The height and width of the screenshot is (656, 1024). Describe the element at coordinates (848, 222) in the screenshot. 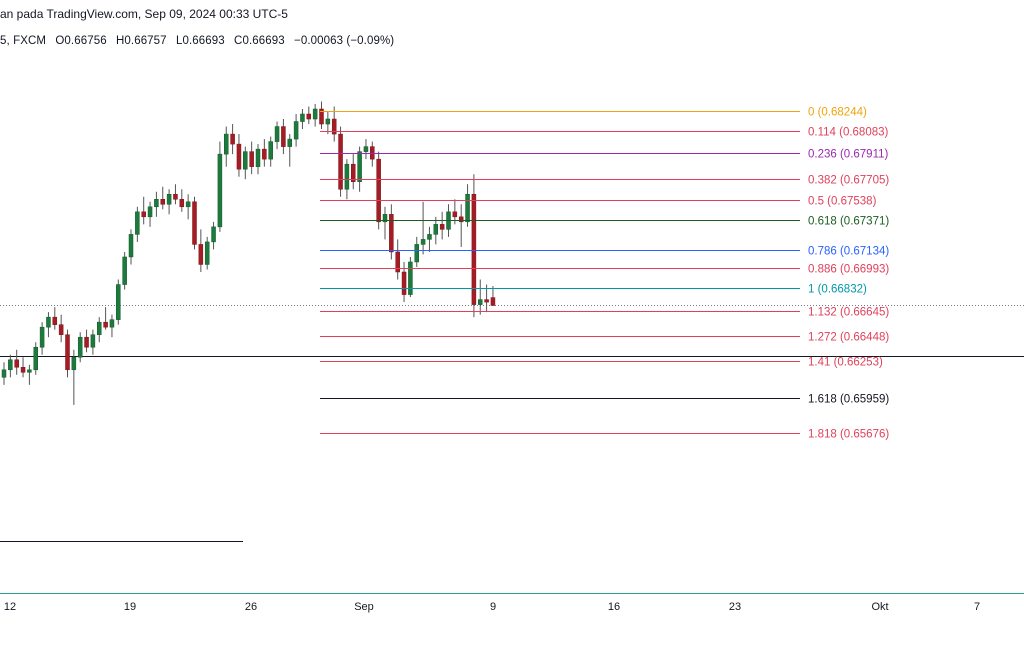

I see `fib-label: 0.618 (0.67371)` at that location.